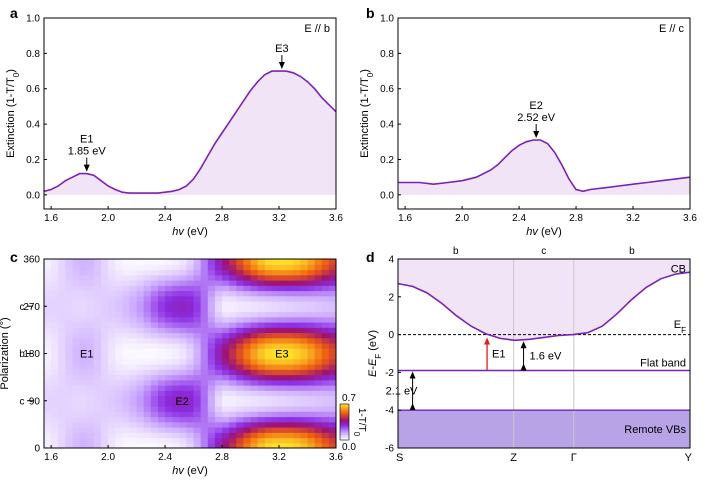 Image resolution: width=707 pixels, height=489 pixels. I want to click on colorbar-min-label: 0.0, so click(349, 447).